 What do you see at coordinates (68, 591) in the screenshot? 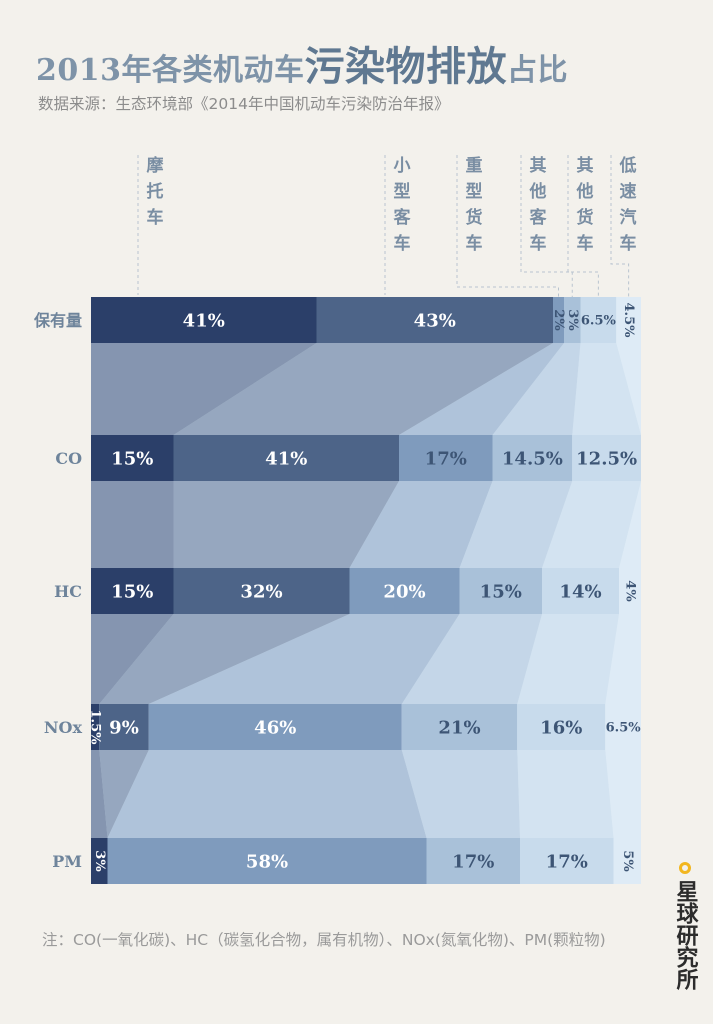
I see `category-label: HC` at bounding box center [68, 591].